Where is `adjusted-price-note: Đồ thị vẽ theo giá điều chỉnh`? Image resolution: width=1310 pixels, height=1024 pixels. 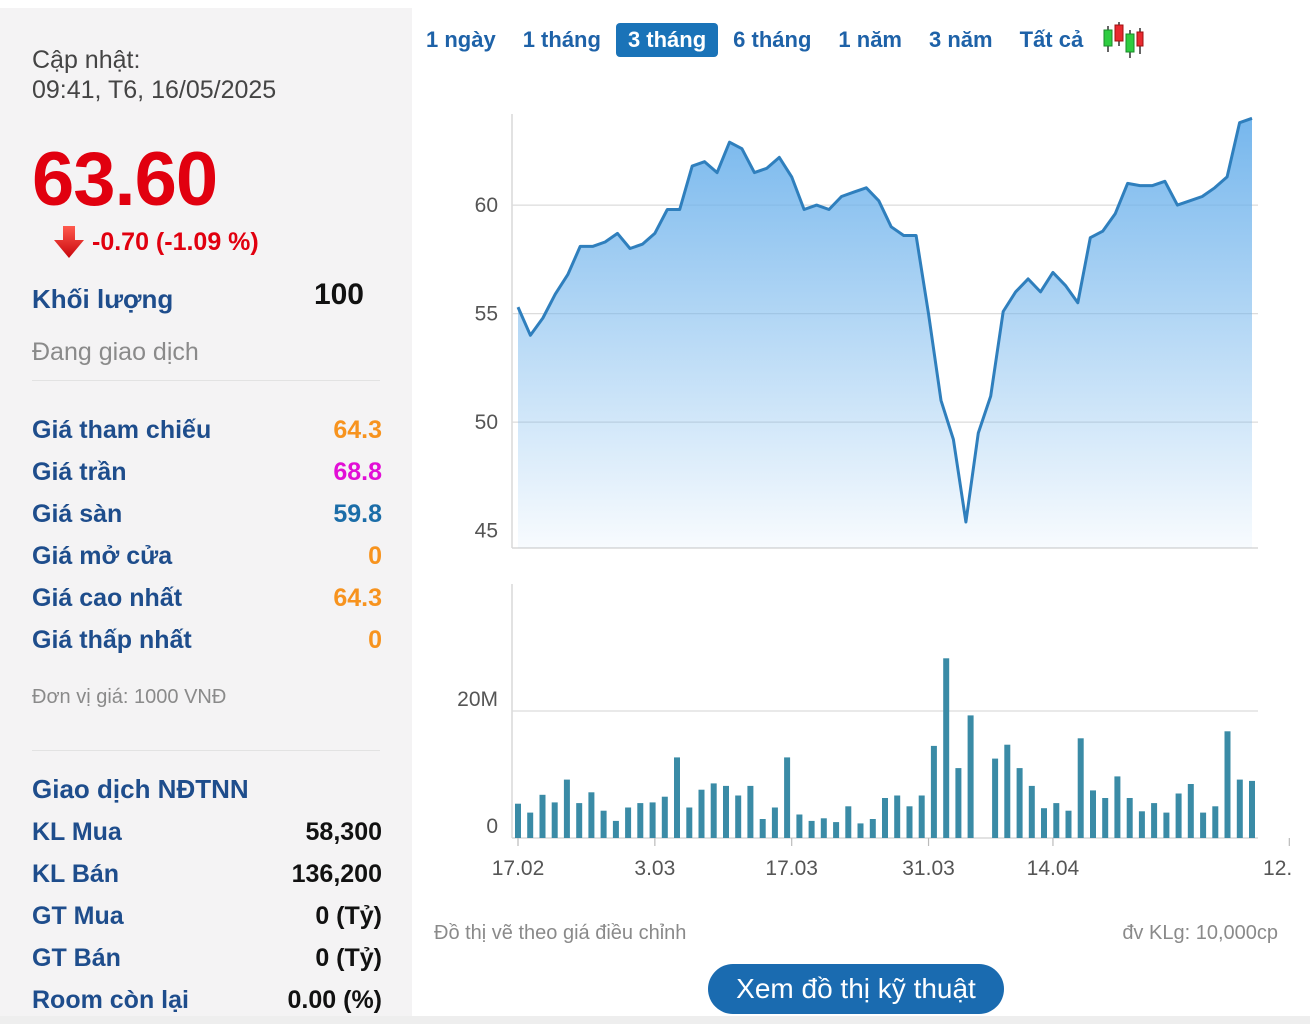 adjusted-price-note: Đồ thị vẽ theo giá điều chỉnh is located at coordinates (560, 933).